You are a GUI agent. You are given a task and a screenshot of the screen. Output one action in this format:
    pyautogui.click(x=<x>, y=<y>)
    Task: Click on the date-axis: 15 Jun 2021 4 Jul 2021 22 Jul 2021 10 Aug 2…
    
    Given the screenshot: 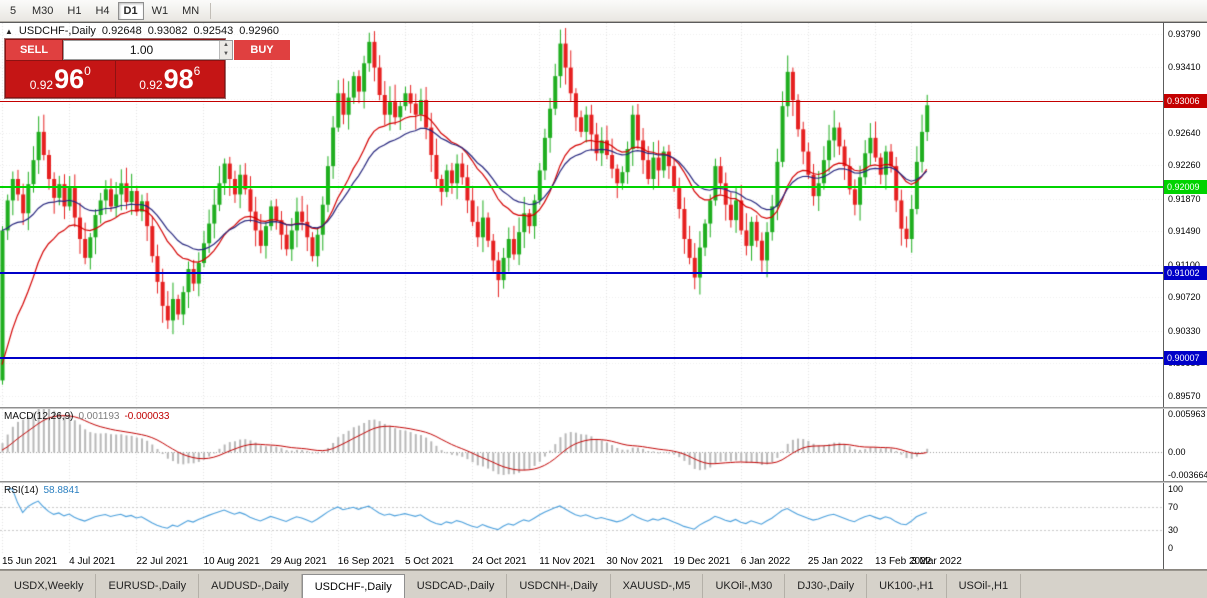 What is the action you would take?
    pyautogui.click(x=581, y=561)
    